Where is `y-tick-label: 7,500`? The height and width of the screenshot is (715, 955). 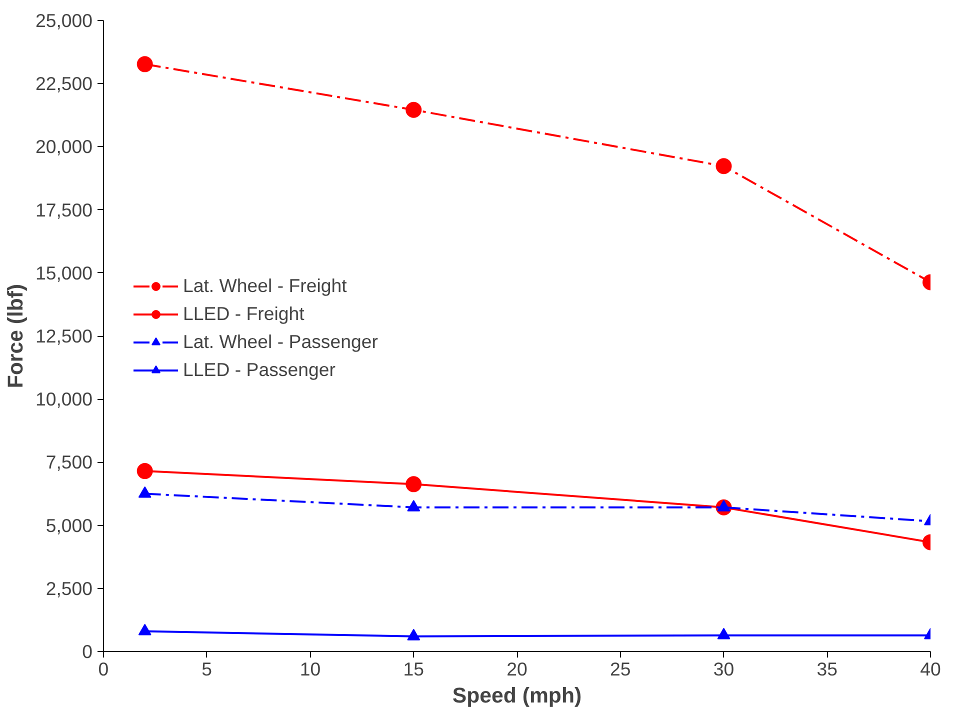
y-tick-label: 7,500 is located at coordinates (69, 462).